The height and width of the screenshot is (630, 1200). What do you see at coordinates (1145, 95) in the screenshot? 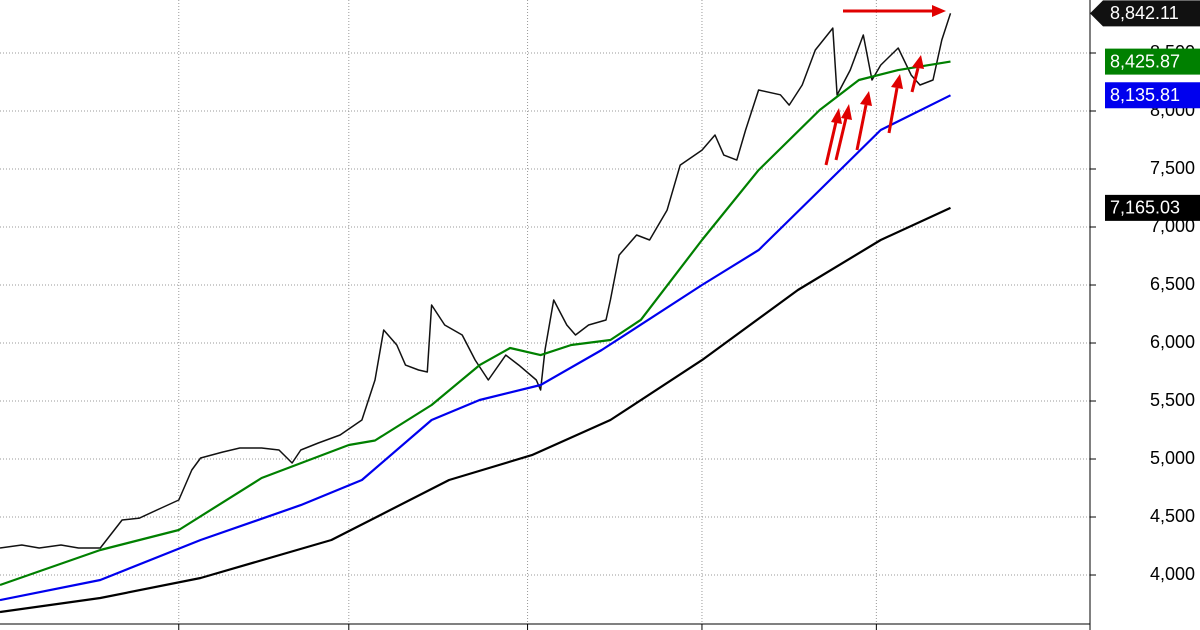
I see `last-value-label: 8,135.81` at bounding box center [1145, 95].